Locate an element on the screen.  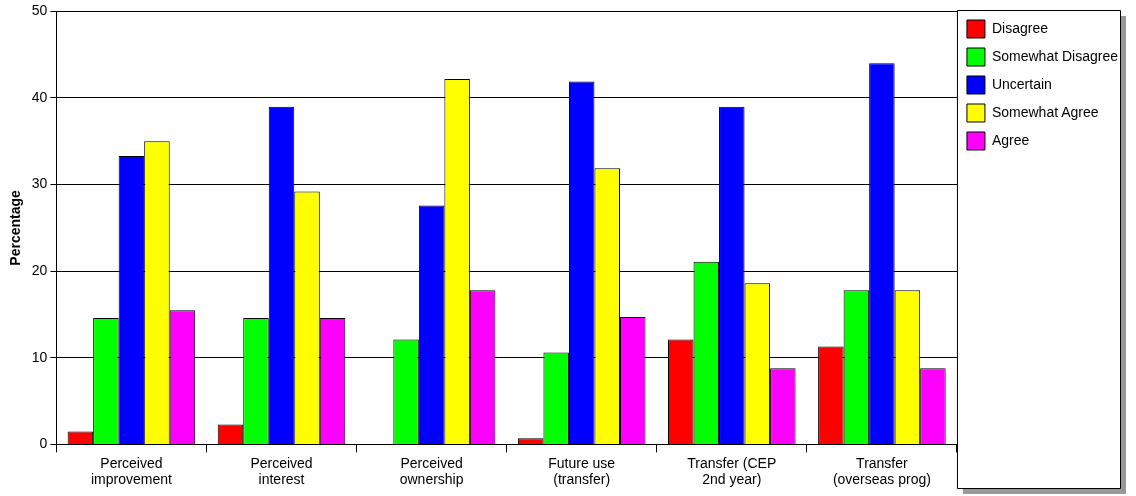
x-tick-label: Transfer (overseas prog) is located at coordinates (881, 471).